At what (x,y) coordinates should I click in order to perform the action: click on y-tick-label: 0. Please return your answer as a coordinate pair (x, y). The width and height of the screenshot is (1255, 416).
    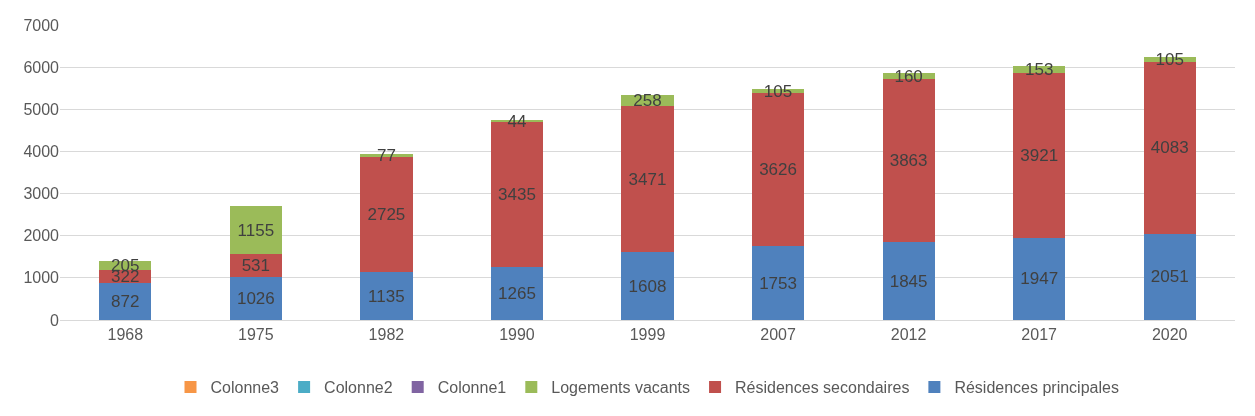
    Looking at the image, I should click on (55, 320).